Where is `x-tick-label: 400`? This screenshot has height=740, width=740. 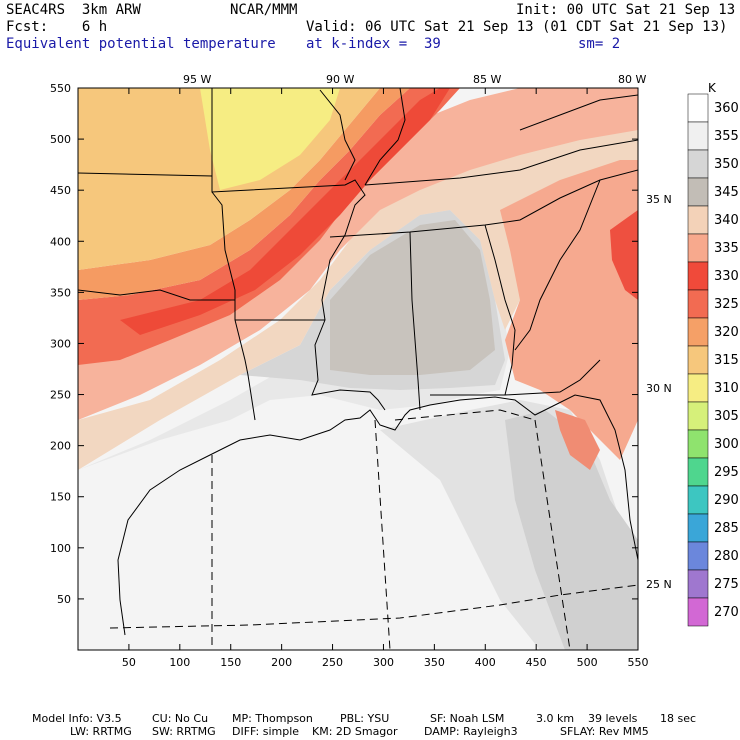
x-tick-label: 400 is located at coordinates (485, 662).